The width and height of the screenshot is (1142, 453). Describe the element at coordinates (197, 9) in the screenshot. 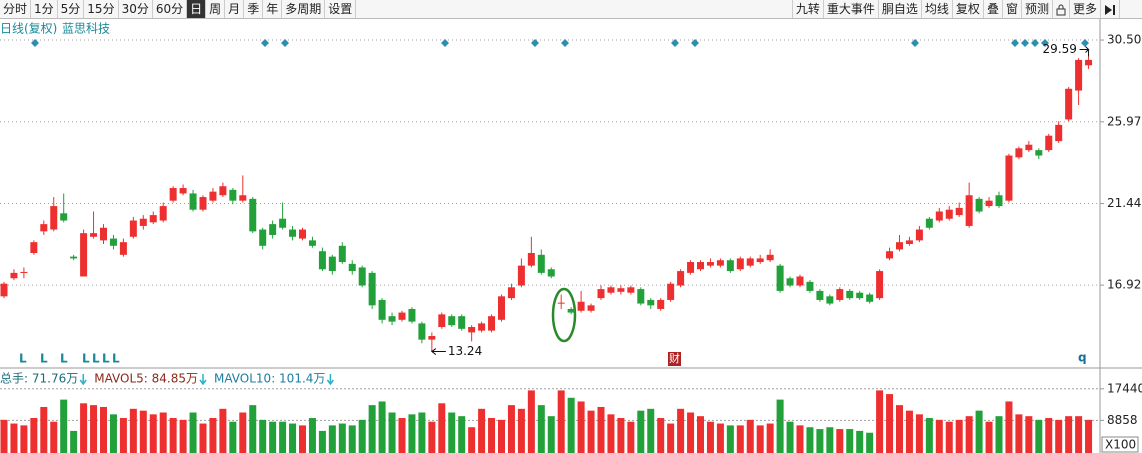

I see `toolbar-button: 日` at that location.